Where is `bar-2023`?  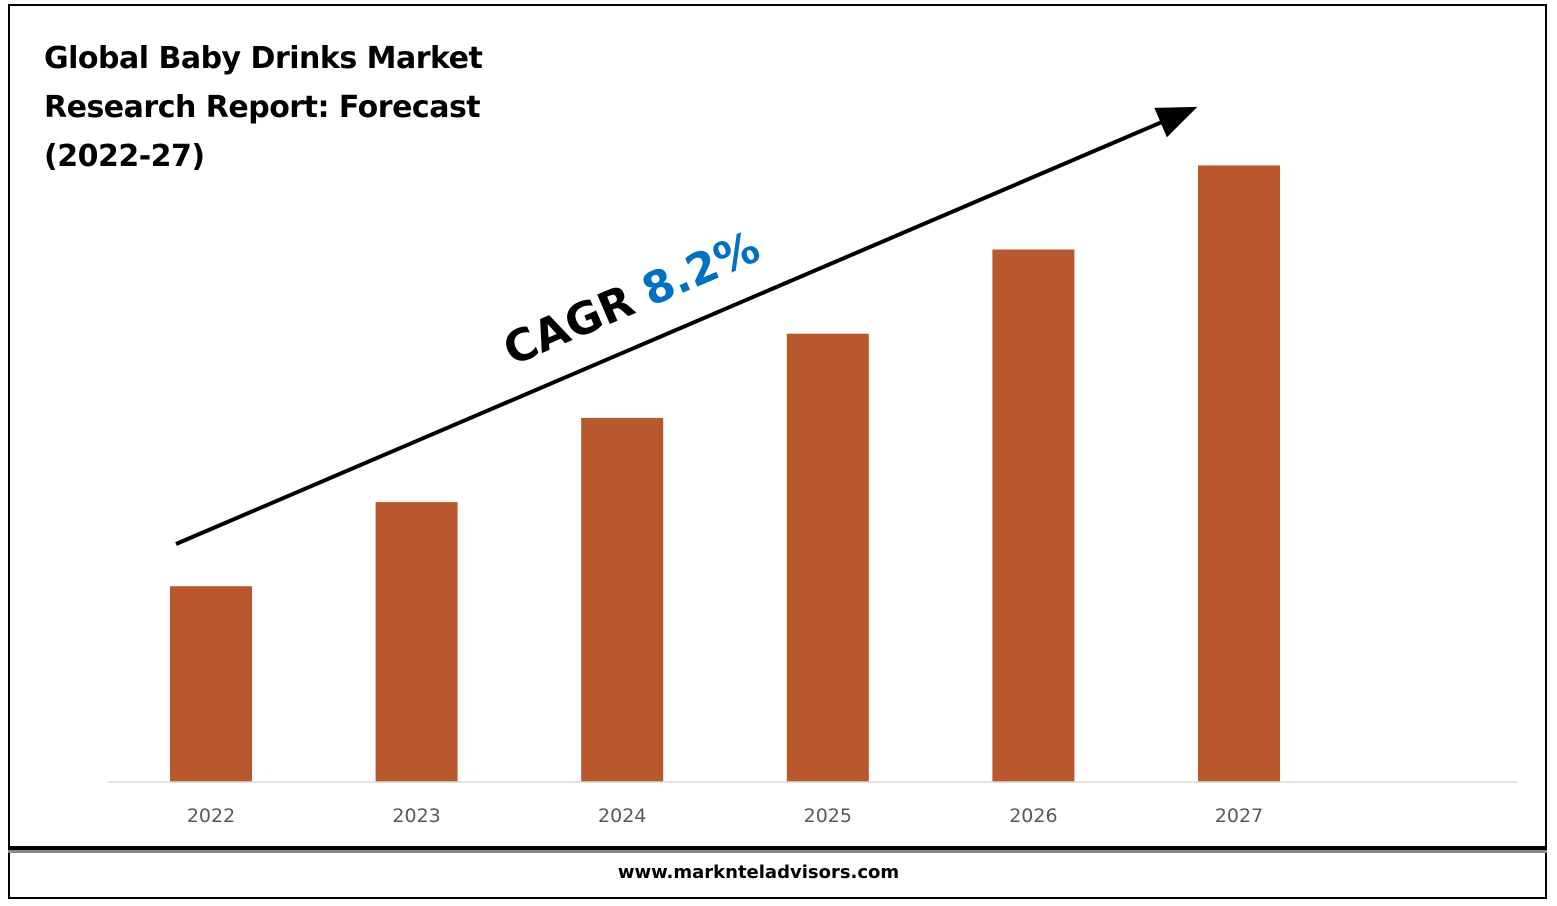
bar-2023 is located at coordinates (416, 642).